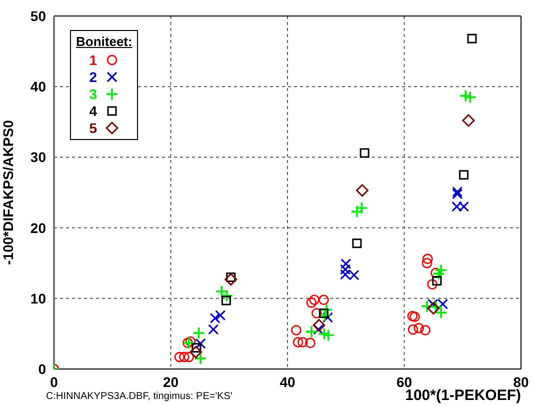 This screenshot has width=534, height=406. I want to click on legend-label: 5, so click(93, 128).